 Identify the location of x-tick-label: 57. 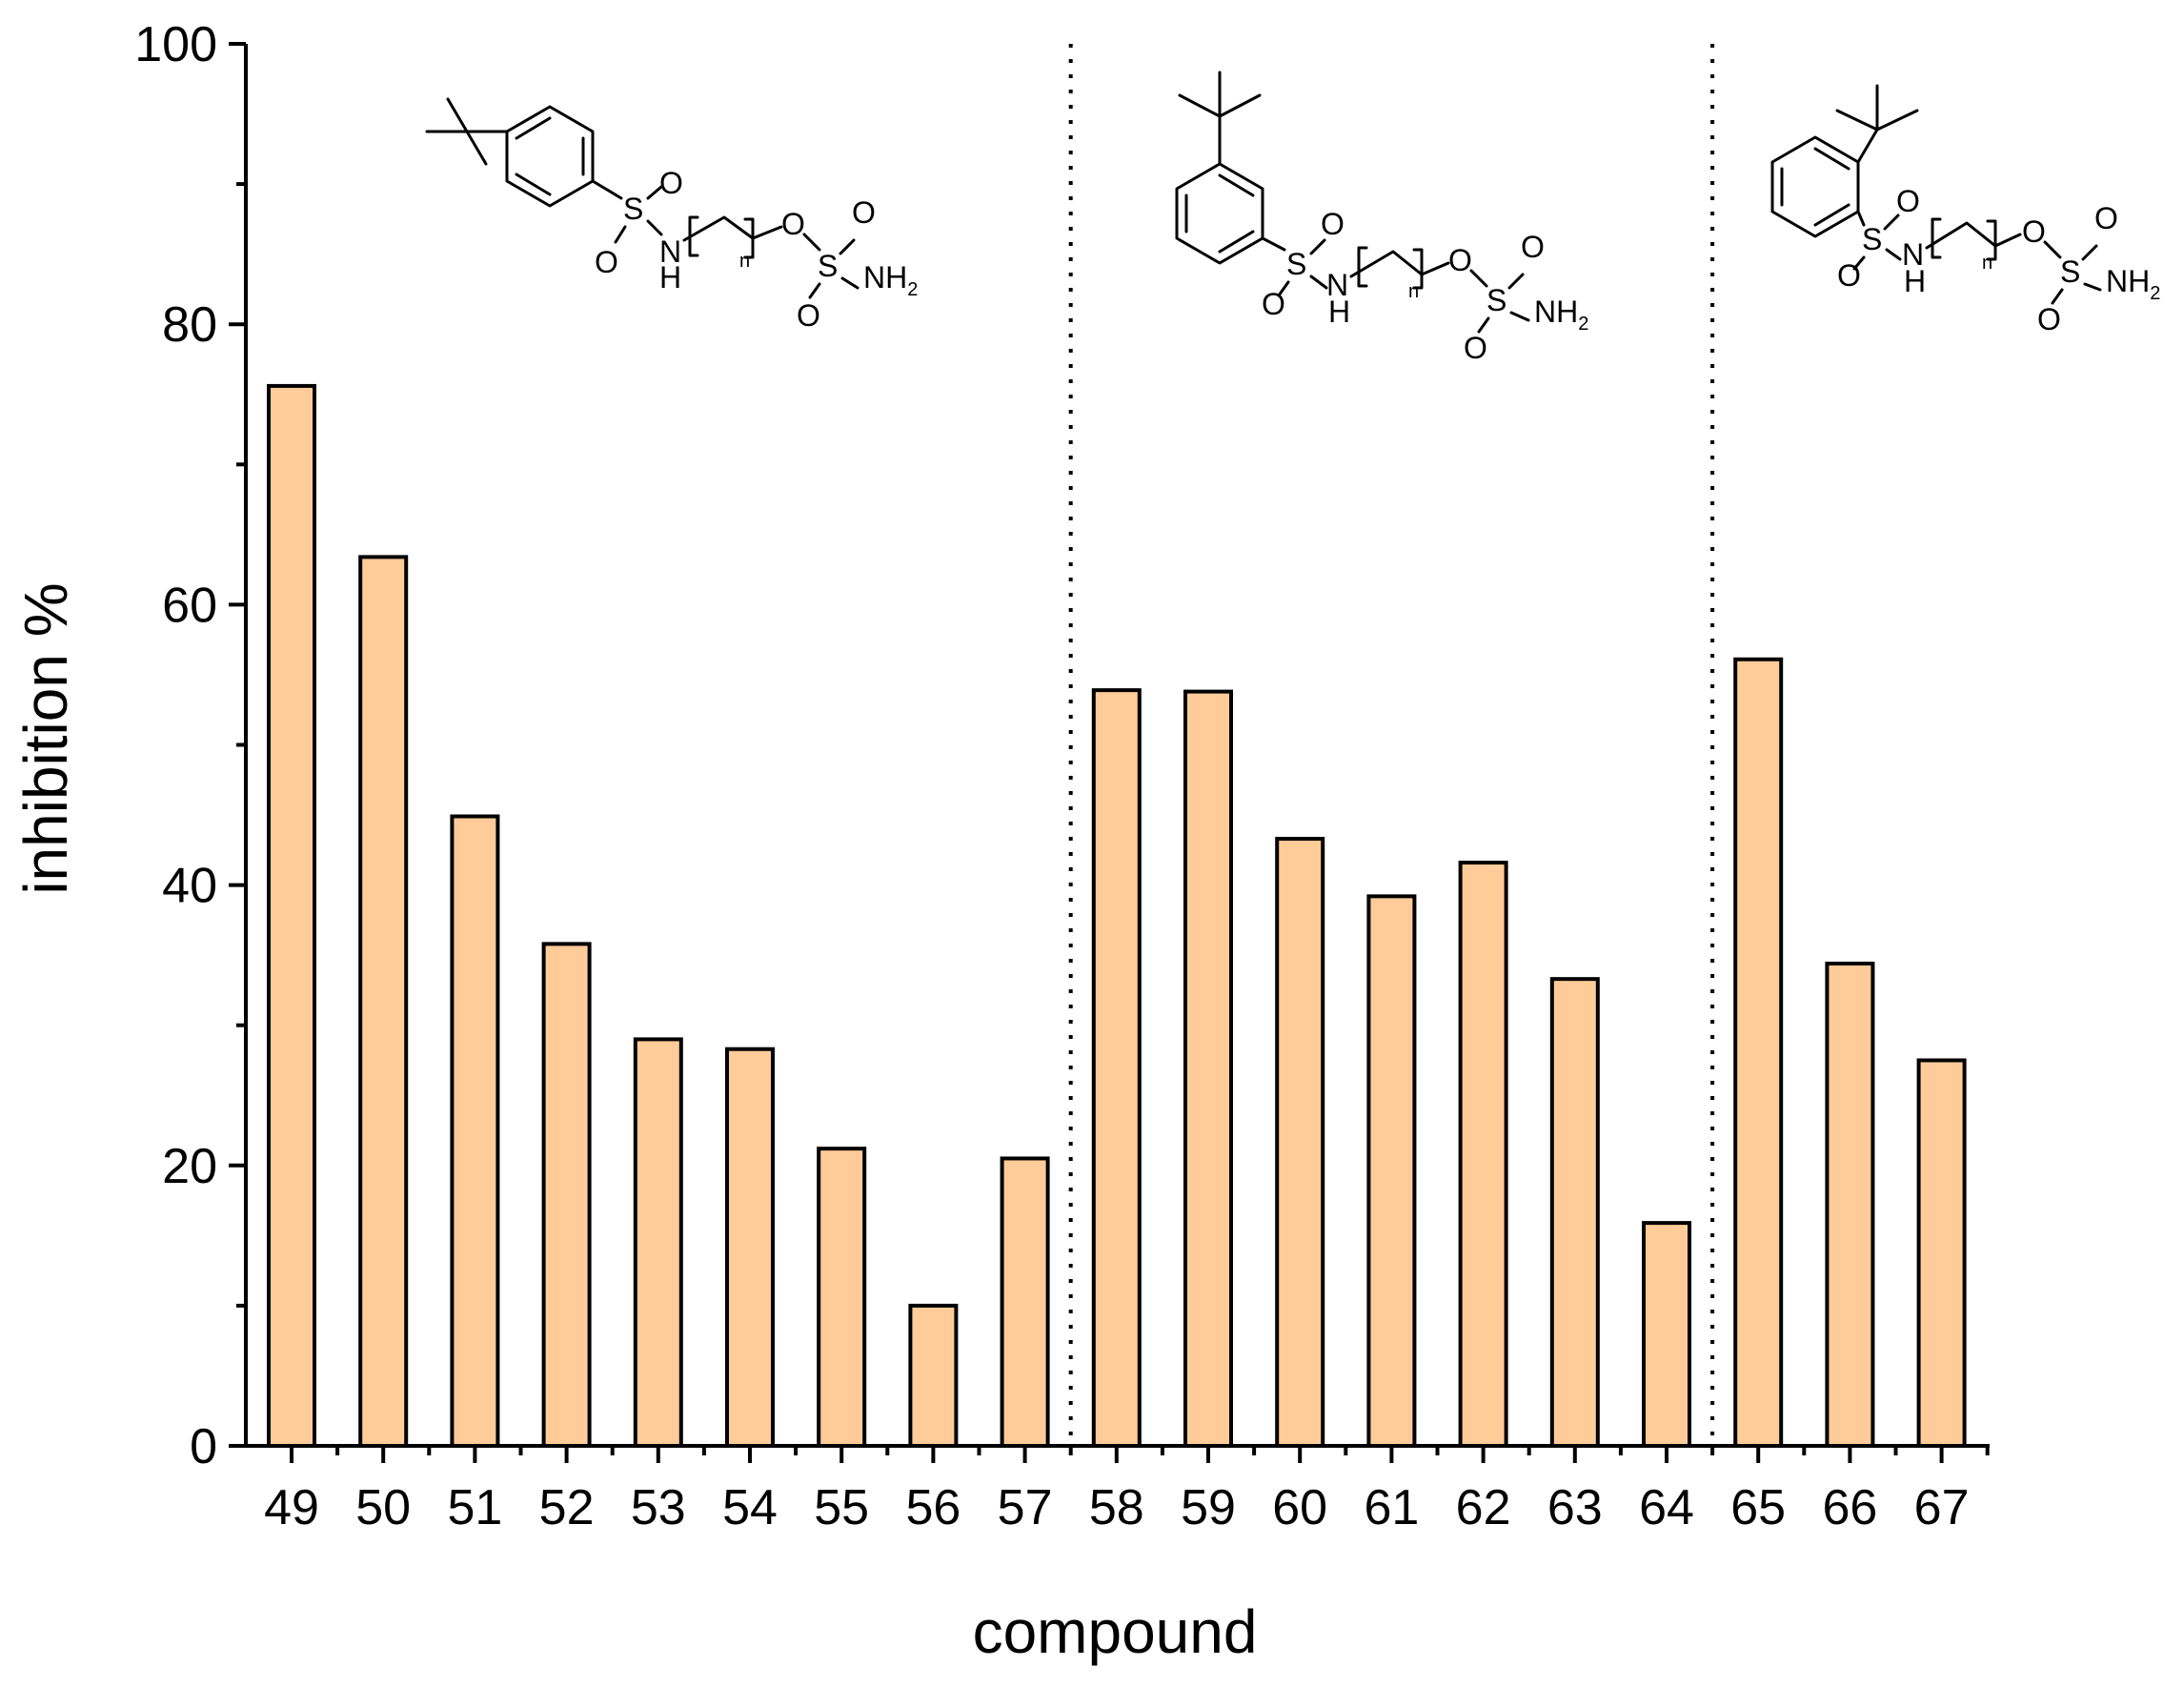
(1025, 1507).